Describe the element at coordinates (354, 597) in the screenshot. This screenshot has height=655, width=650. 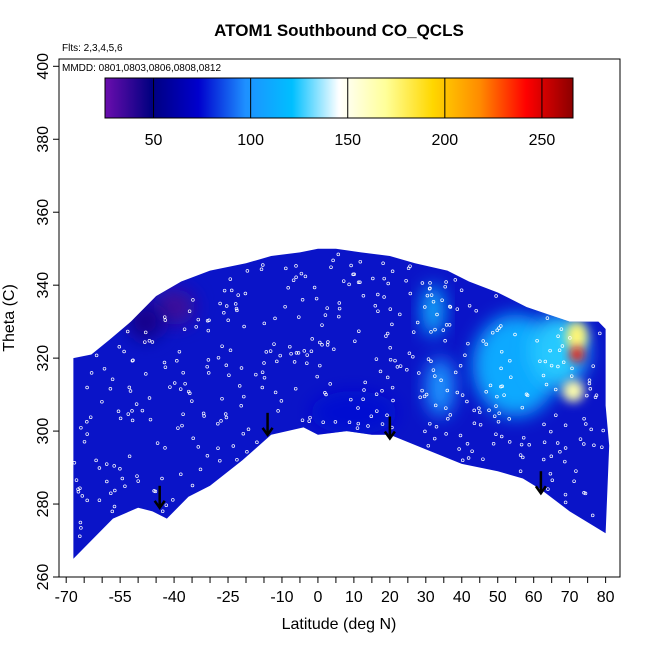
I see `x-tick-label: 10` at that location.